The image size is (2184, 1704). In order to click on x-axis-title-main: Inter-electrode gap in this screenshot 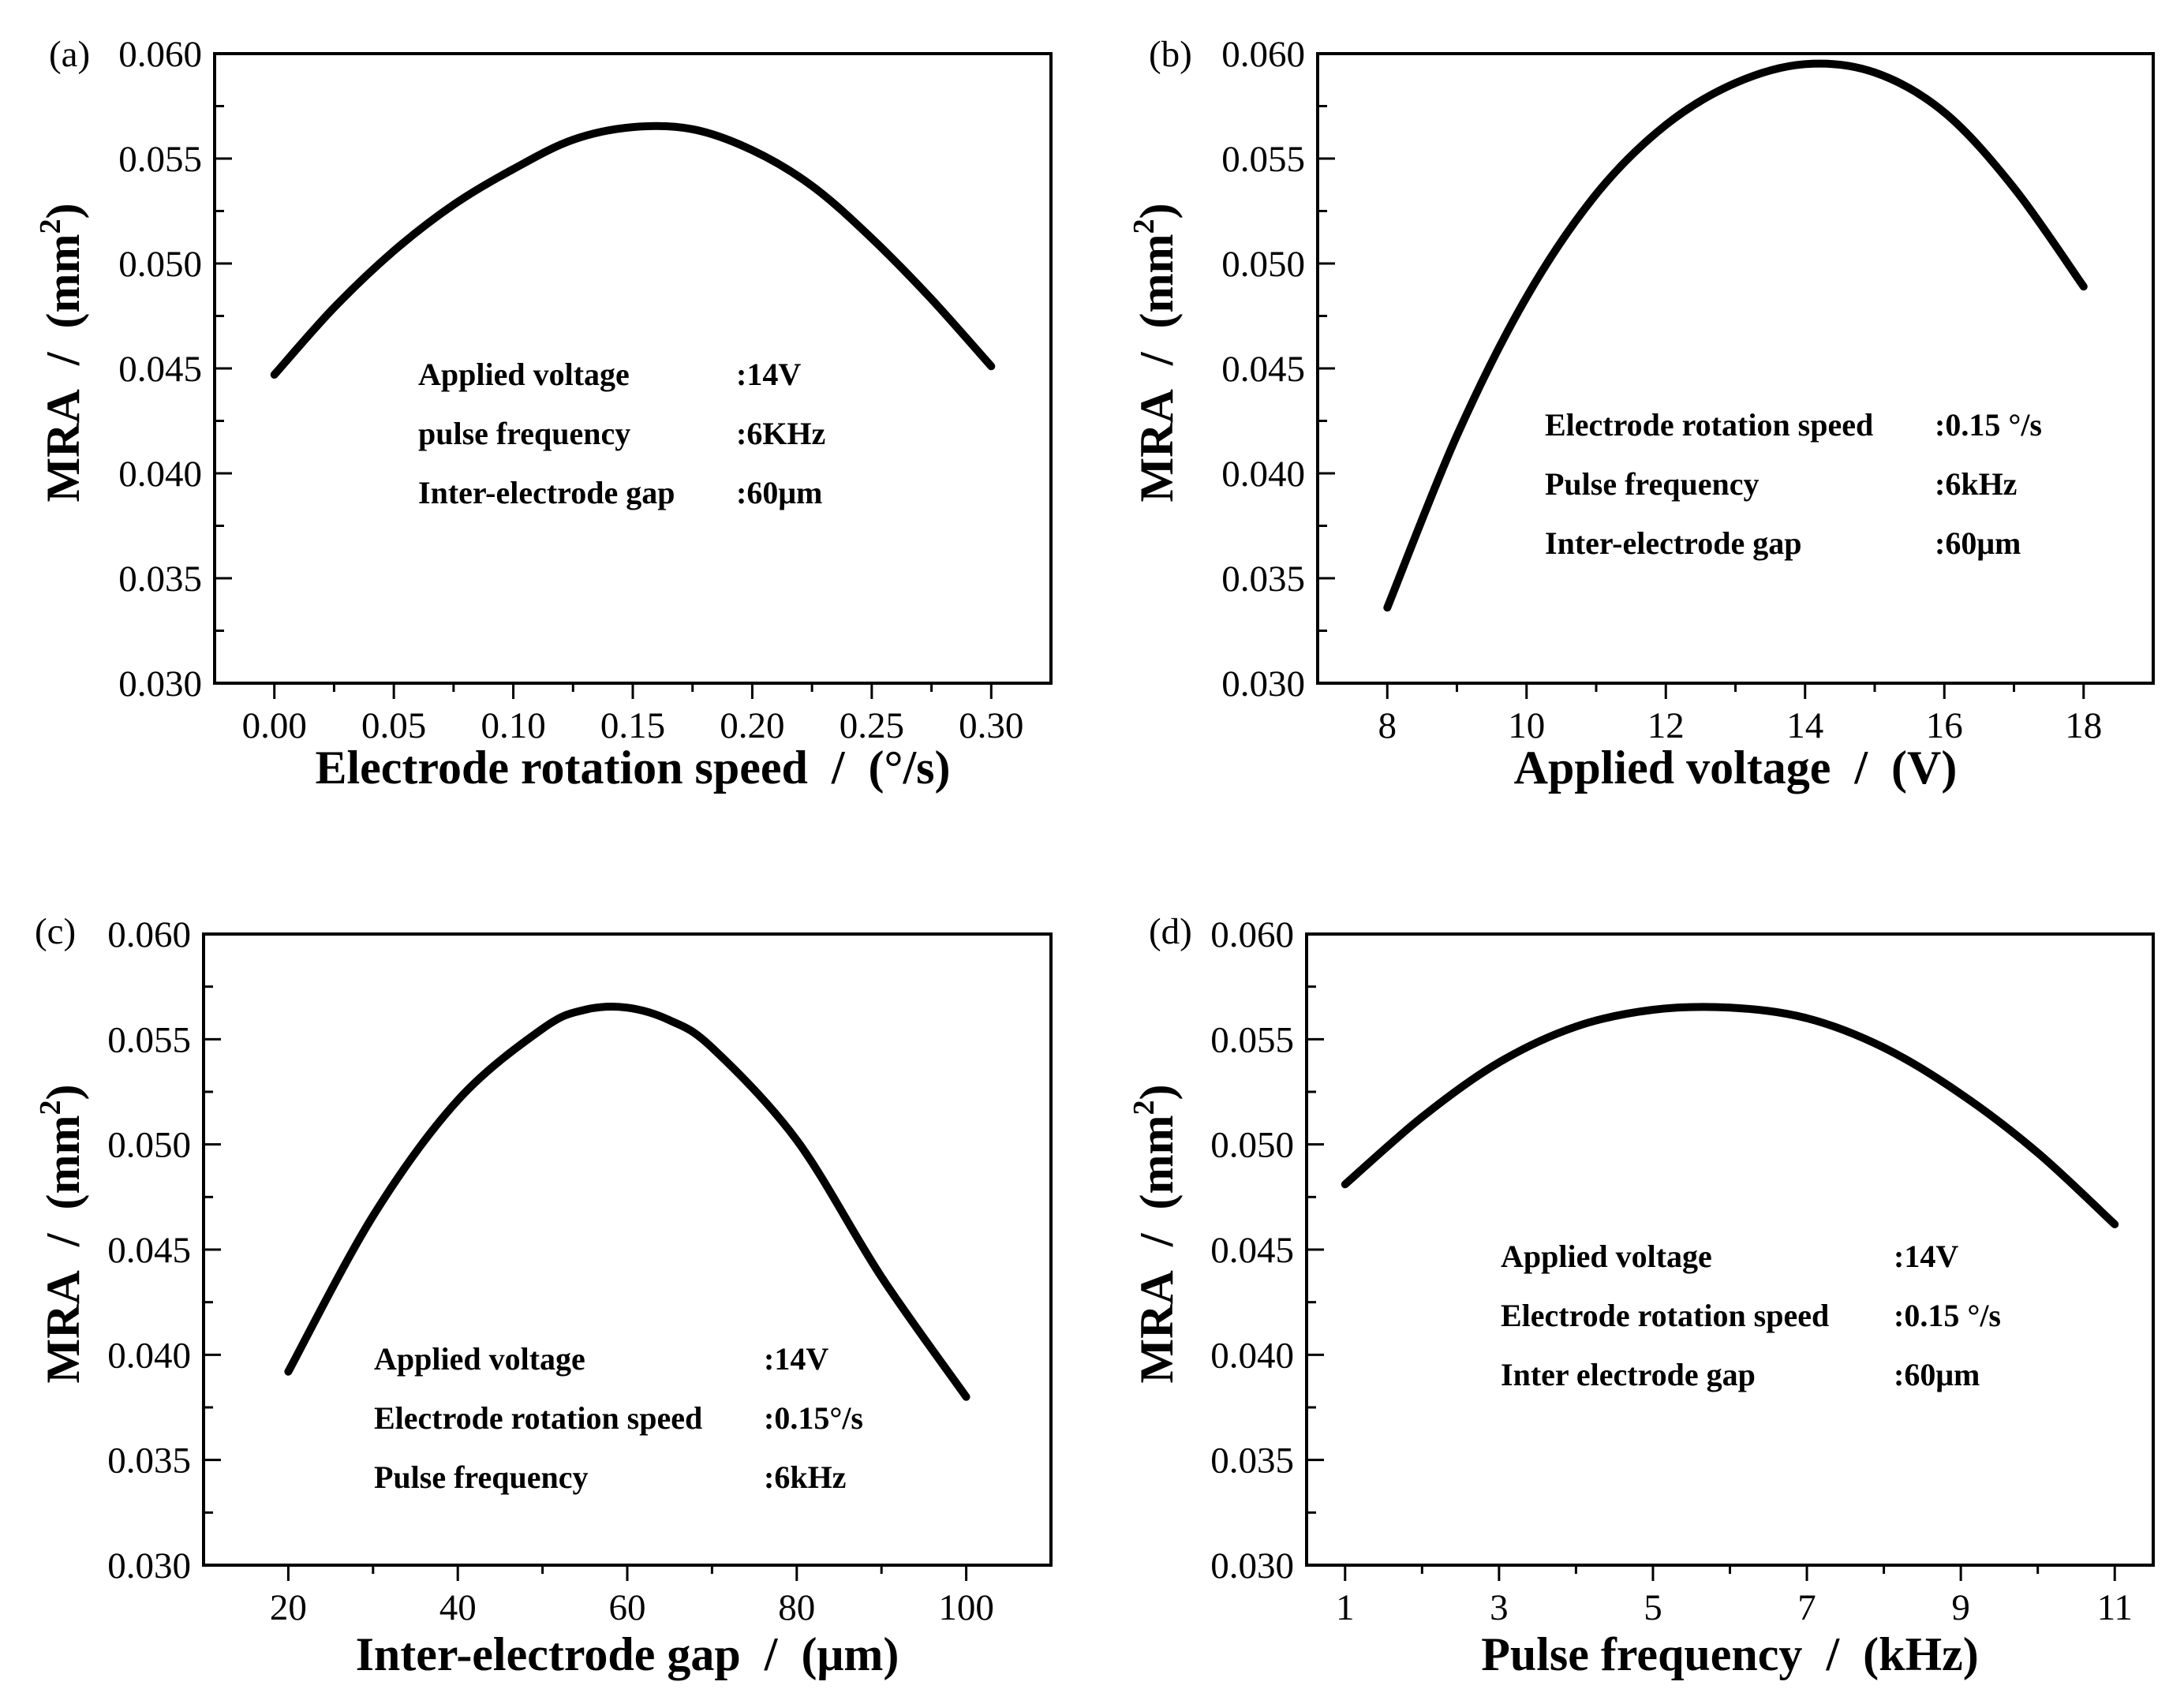, I will do `click(548, 1654)`.